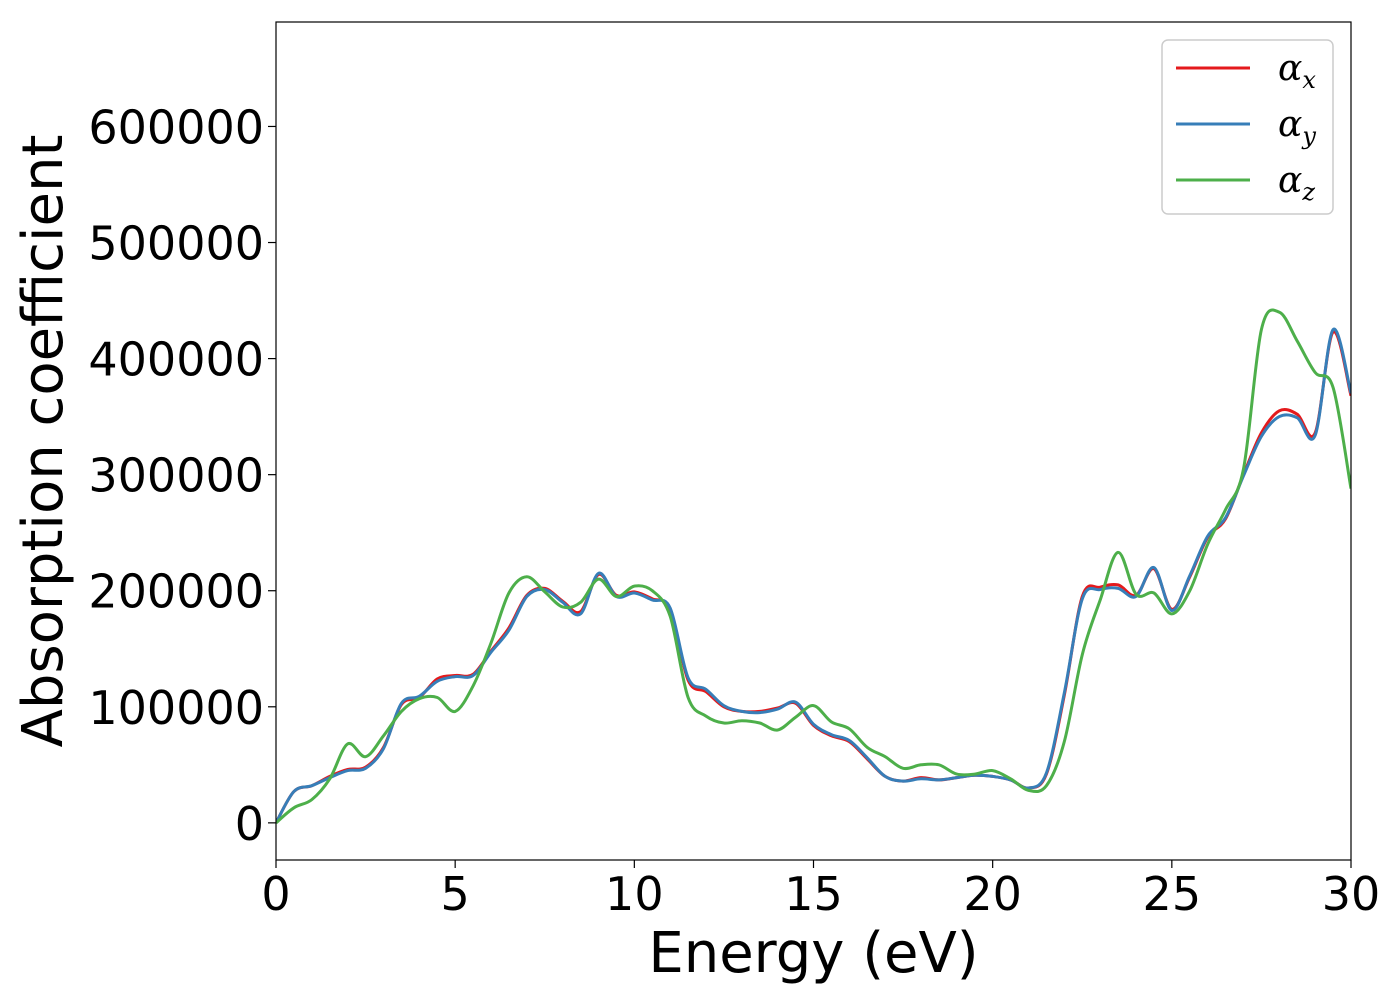 Image resolution: width=1400 pixels, height=1000 pixels. I want to click on legend-subscript: x, so click(1309, 80).